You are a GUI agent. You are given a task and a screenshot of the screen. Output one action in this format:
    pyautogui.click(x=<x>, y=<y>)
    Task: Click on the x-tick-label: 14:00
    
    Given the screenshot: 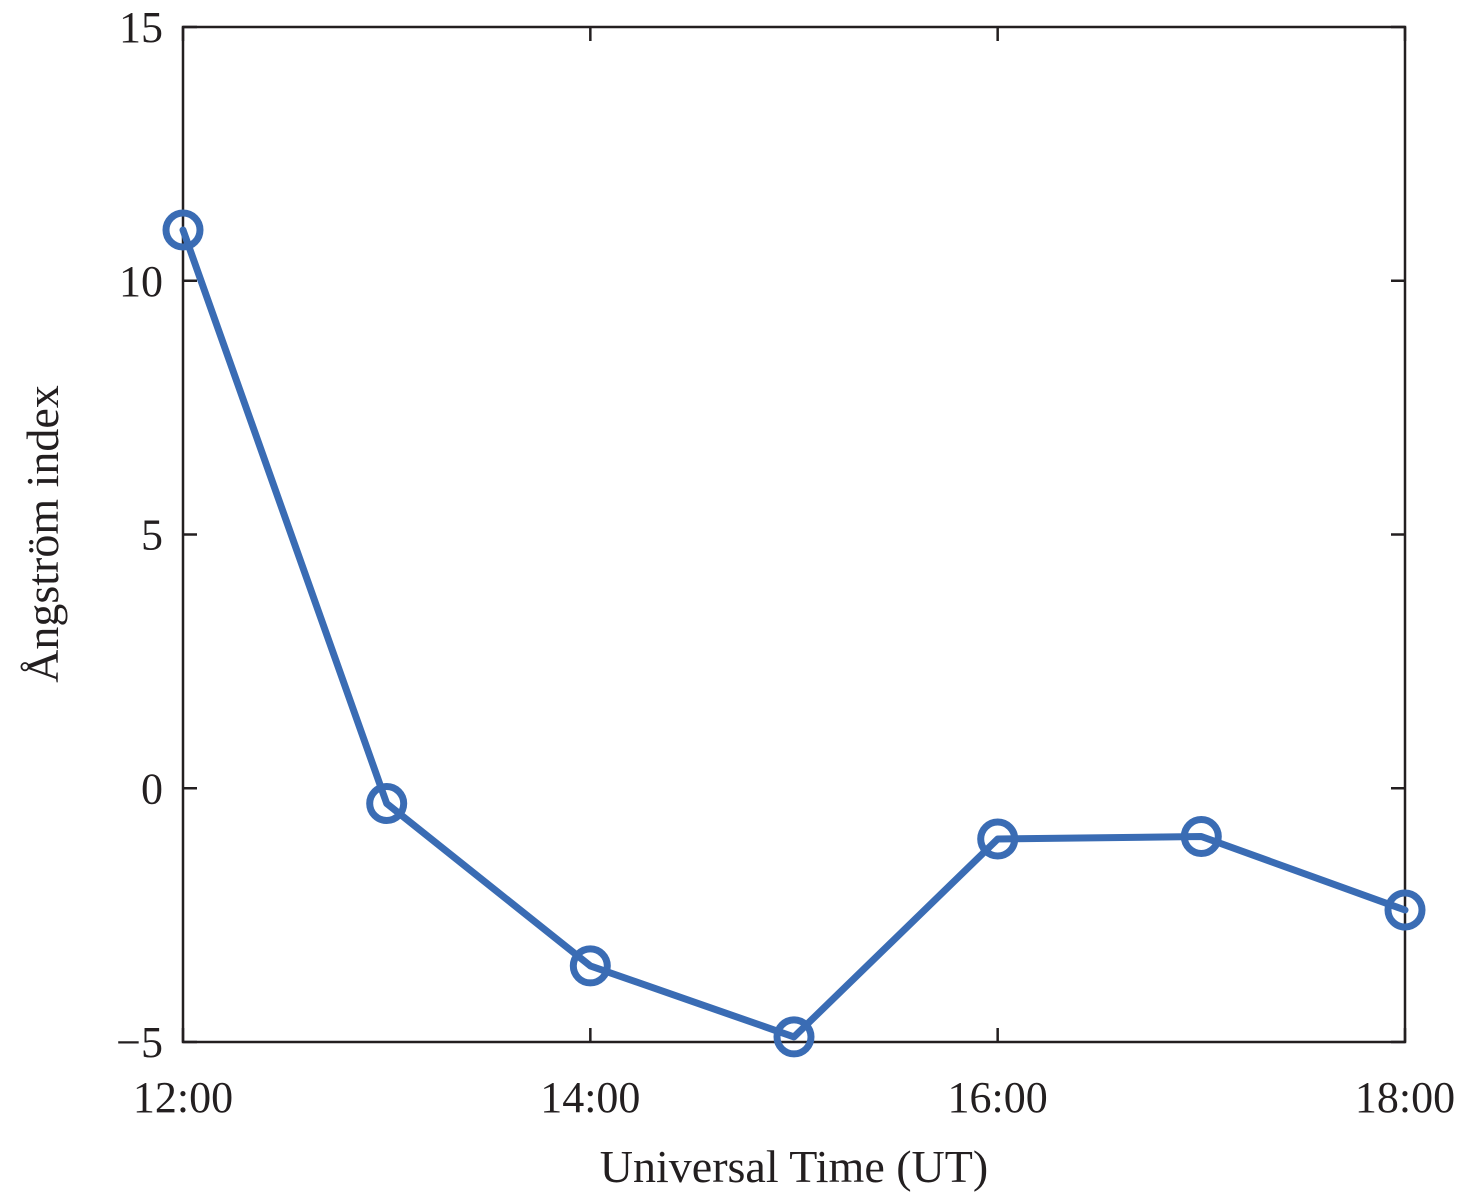 What is the action you would take?
    pyautogui.click(x=590, y=1097)
    